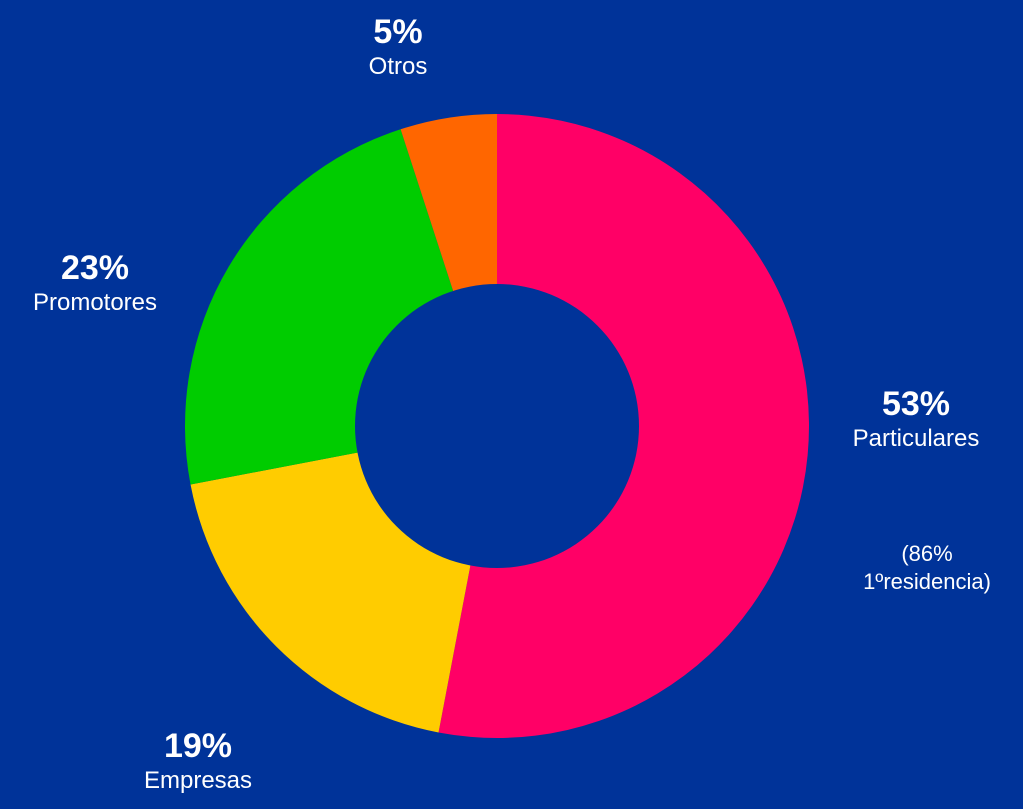 This screenshot has width=1023, height=809. I want to click on category-label-empresas: Empresas, so click(198, 780).